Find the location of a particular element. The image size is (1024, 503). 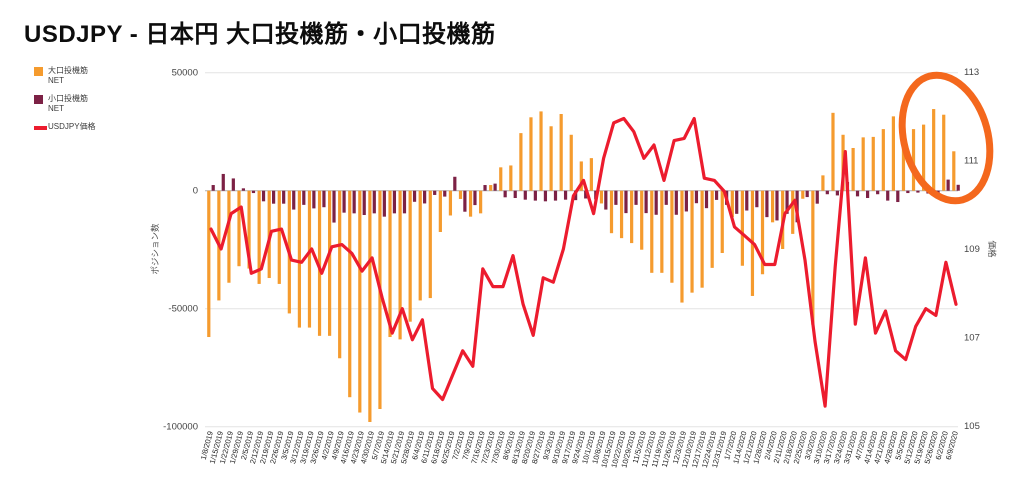

svg-text: -100000 is located at coordinates (180, 427).